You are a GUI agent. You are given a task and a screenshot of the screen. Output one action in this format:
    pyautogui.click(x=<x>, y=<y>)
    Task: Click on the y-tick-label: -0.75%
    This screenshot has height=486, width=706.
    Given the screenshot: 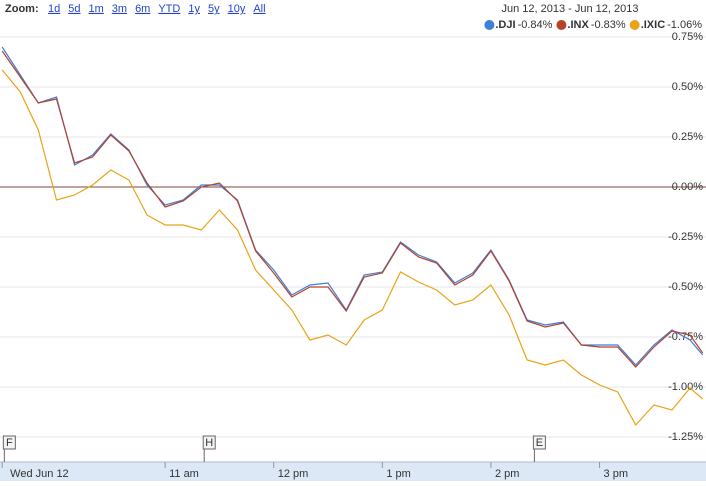 What is the action you would take?
    pyautogui.click(x=685, y=337)
    